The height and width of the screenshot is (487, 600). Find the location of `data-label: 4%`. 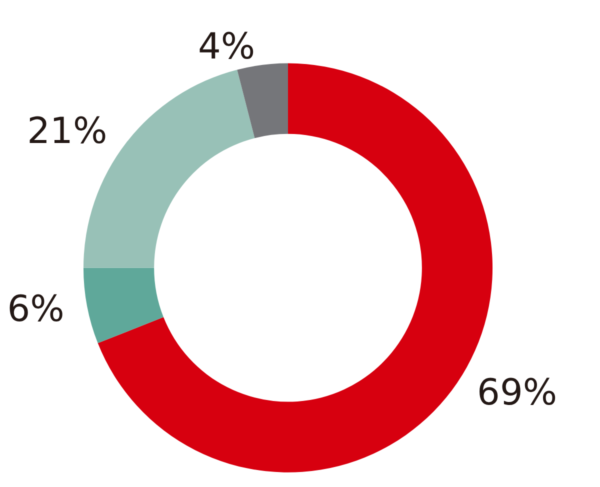

data-label: 4% is located at coordinates (227, 47).